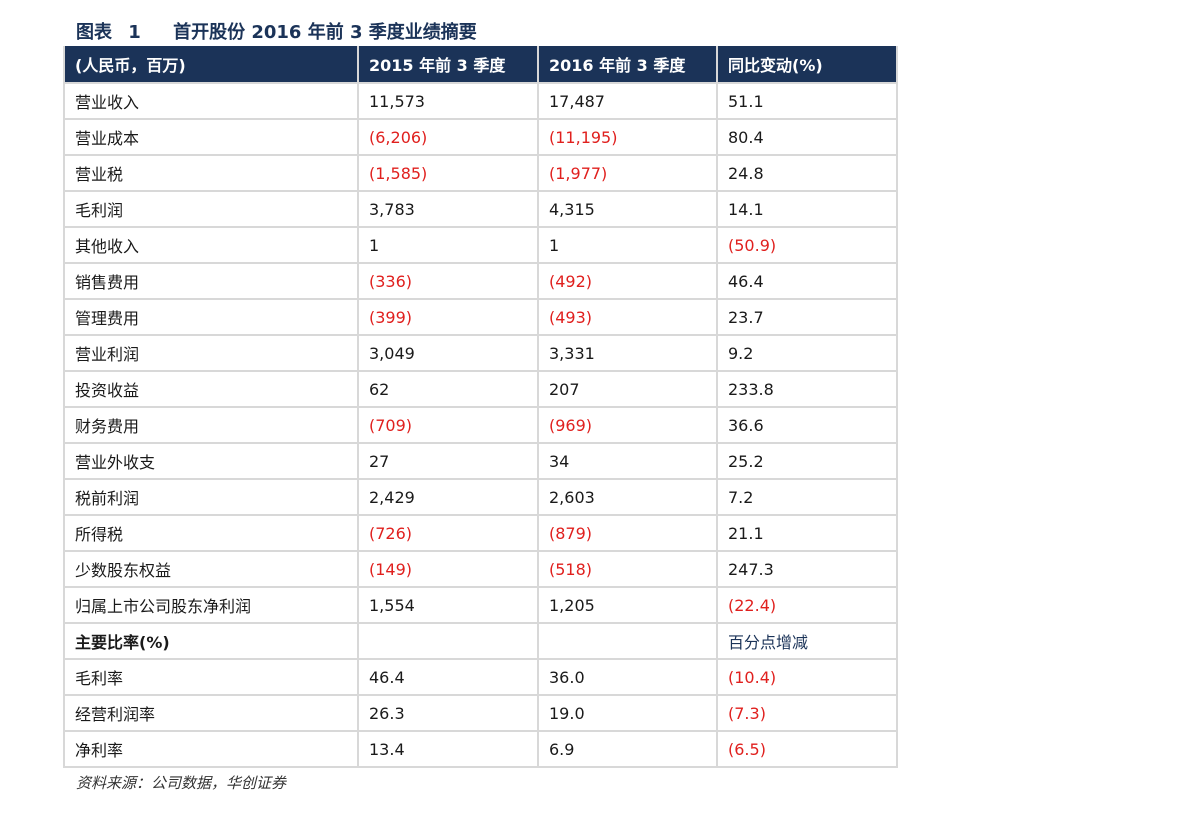 The image size is (1191, 814). Describe the element at coordinates (807, 749) in the screenshot. I see `change-cell: (6.5)` at that location.